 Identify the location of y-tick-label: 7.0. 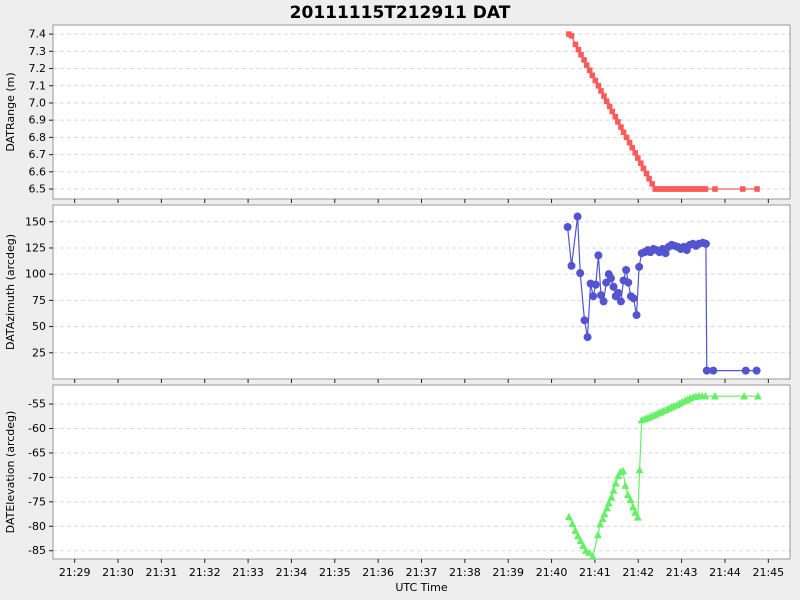
(38, 102).